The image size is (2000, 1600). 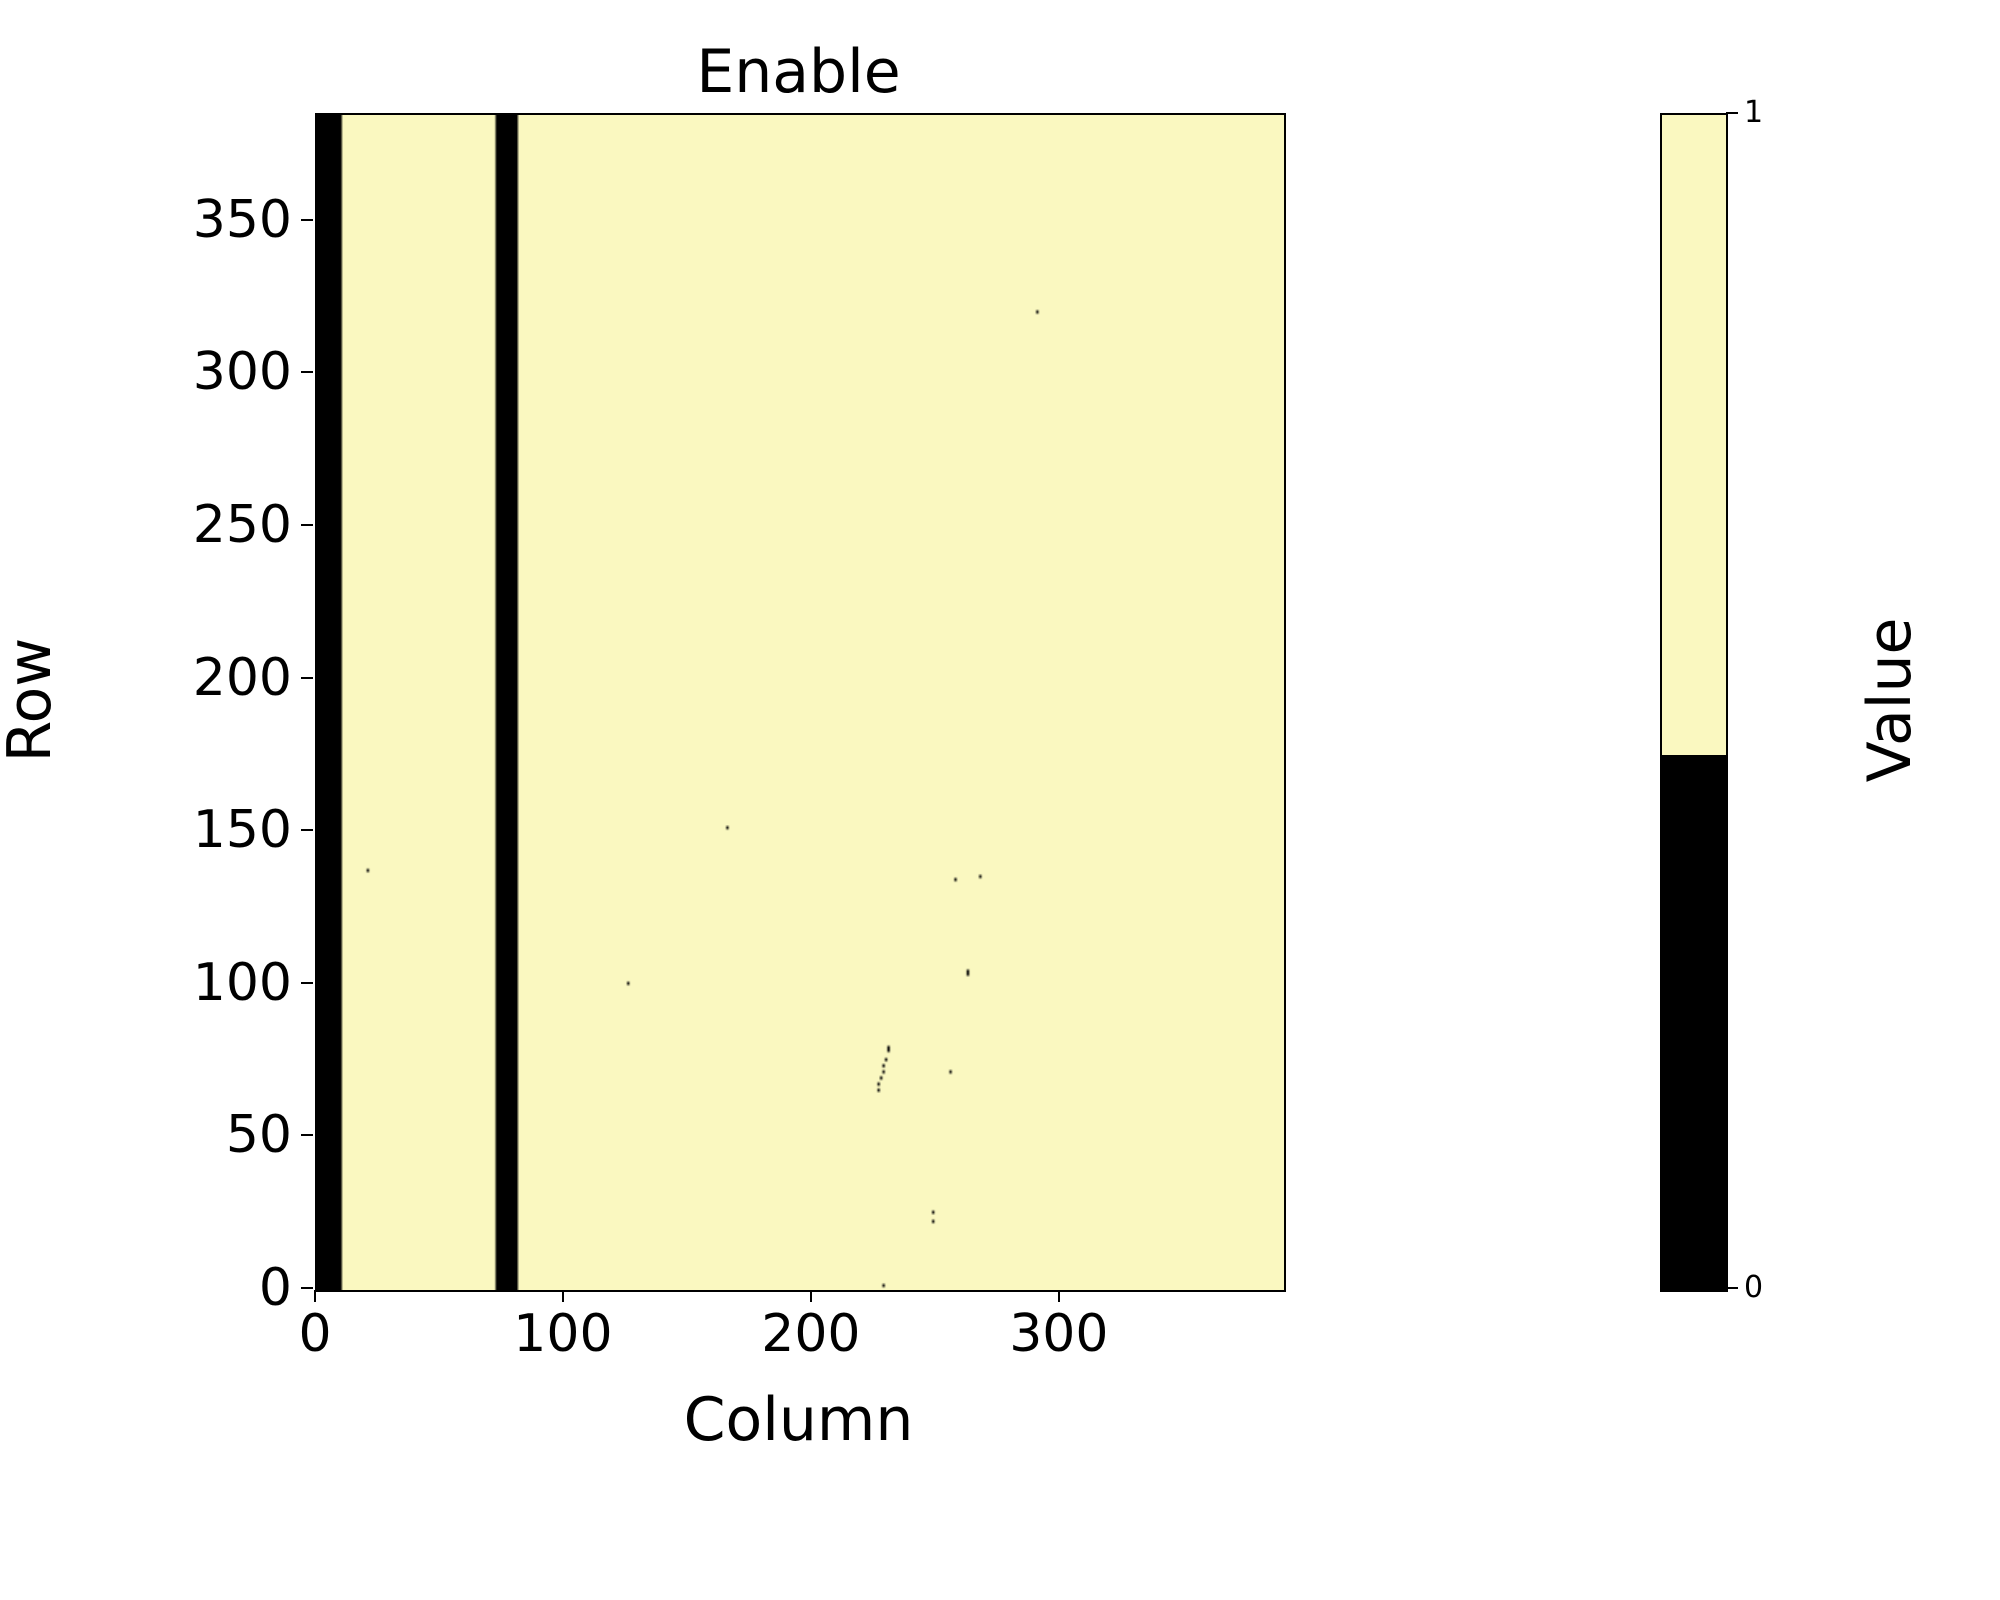 I want to click on y-tick-label: 150, so click(x=242, y=830).